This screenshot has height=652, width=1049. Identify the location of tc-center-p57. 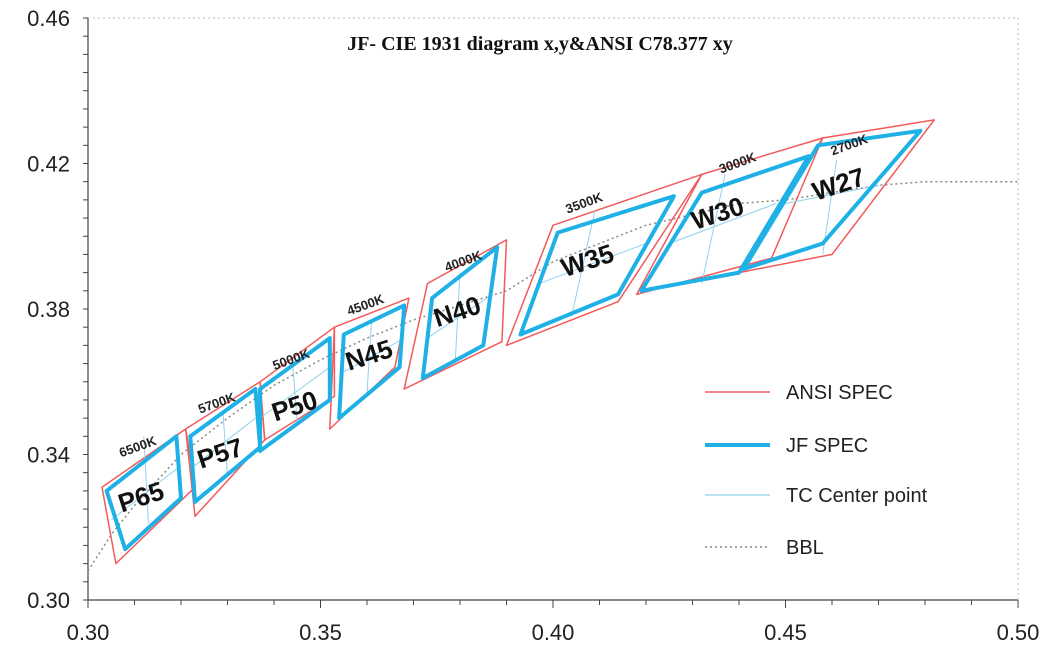
(222, 443).